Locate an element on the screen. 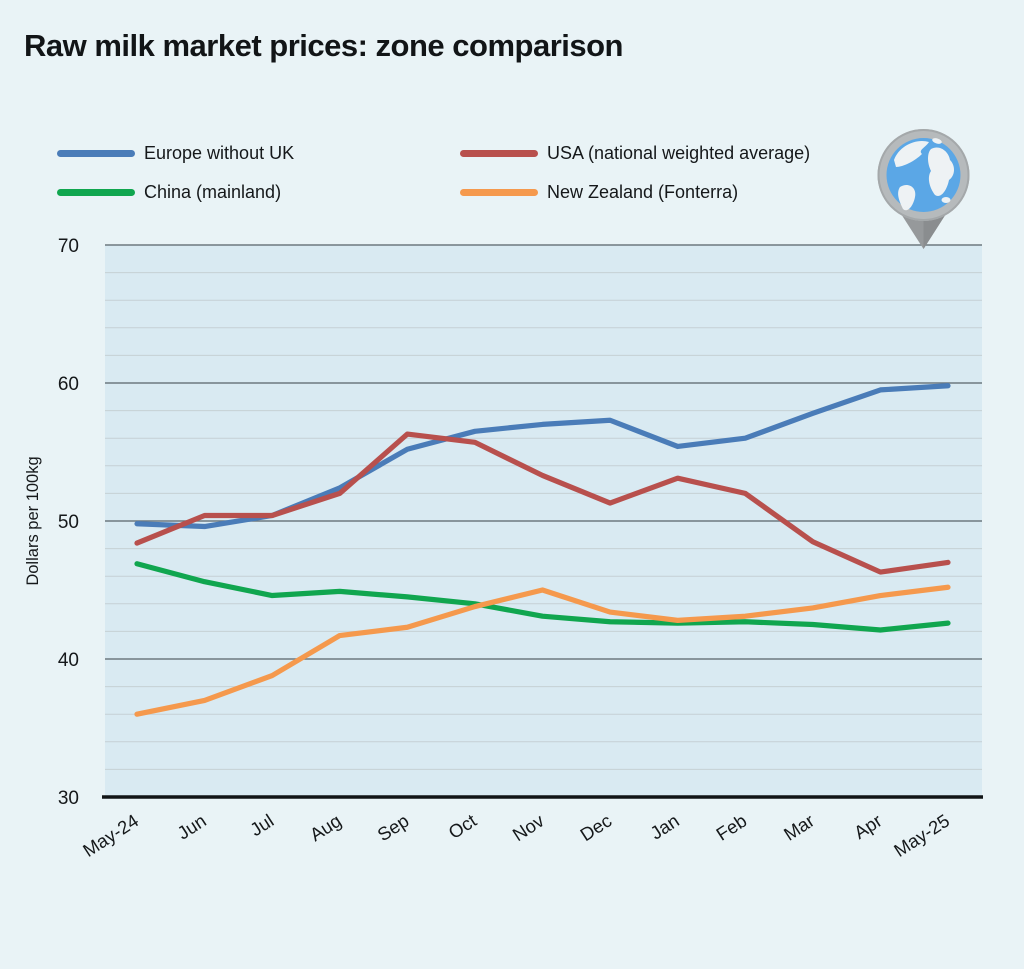 The width and height of the screenshot is (1024, 969). series-line-usa-national-weighted-average is located at coordinates (542, 503).